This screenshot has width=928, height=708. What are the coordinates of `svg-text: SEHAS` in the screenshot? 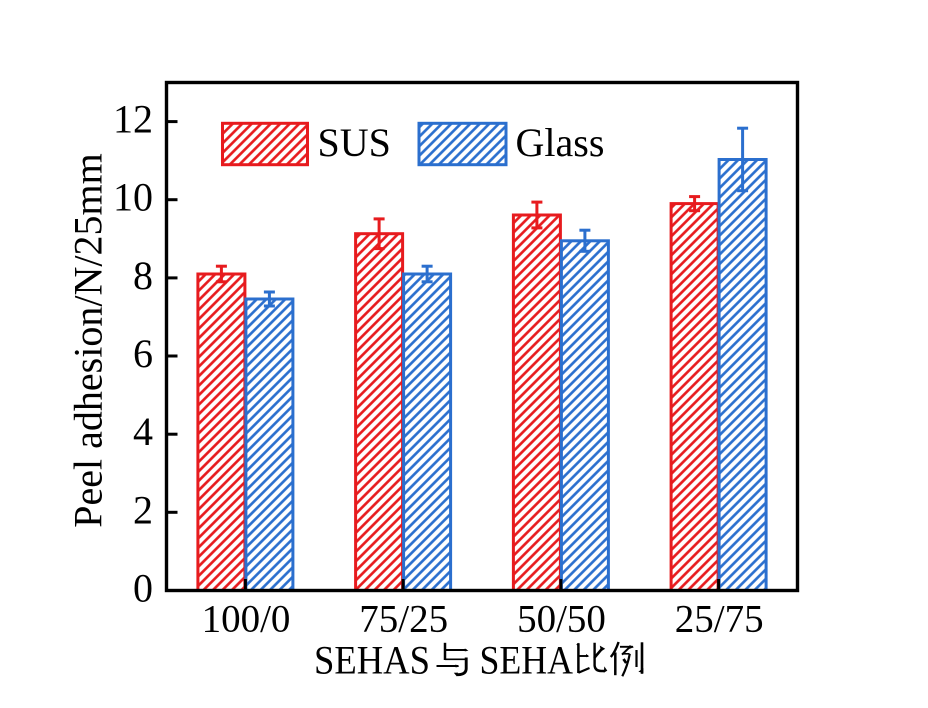 It's located at (372, 660).